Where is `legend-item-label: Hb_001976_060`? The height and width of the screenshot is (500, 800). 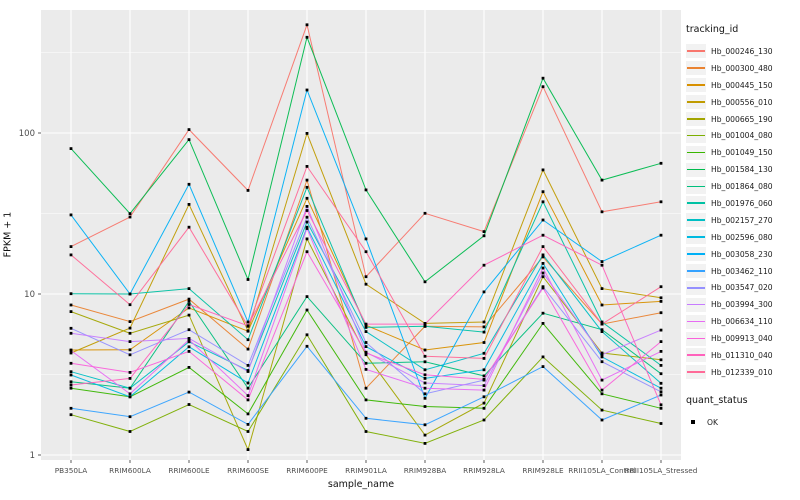
legend-item-label: Hb_001976_060 is located at coordinates (742, 203).